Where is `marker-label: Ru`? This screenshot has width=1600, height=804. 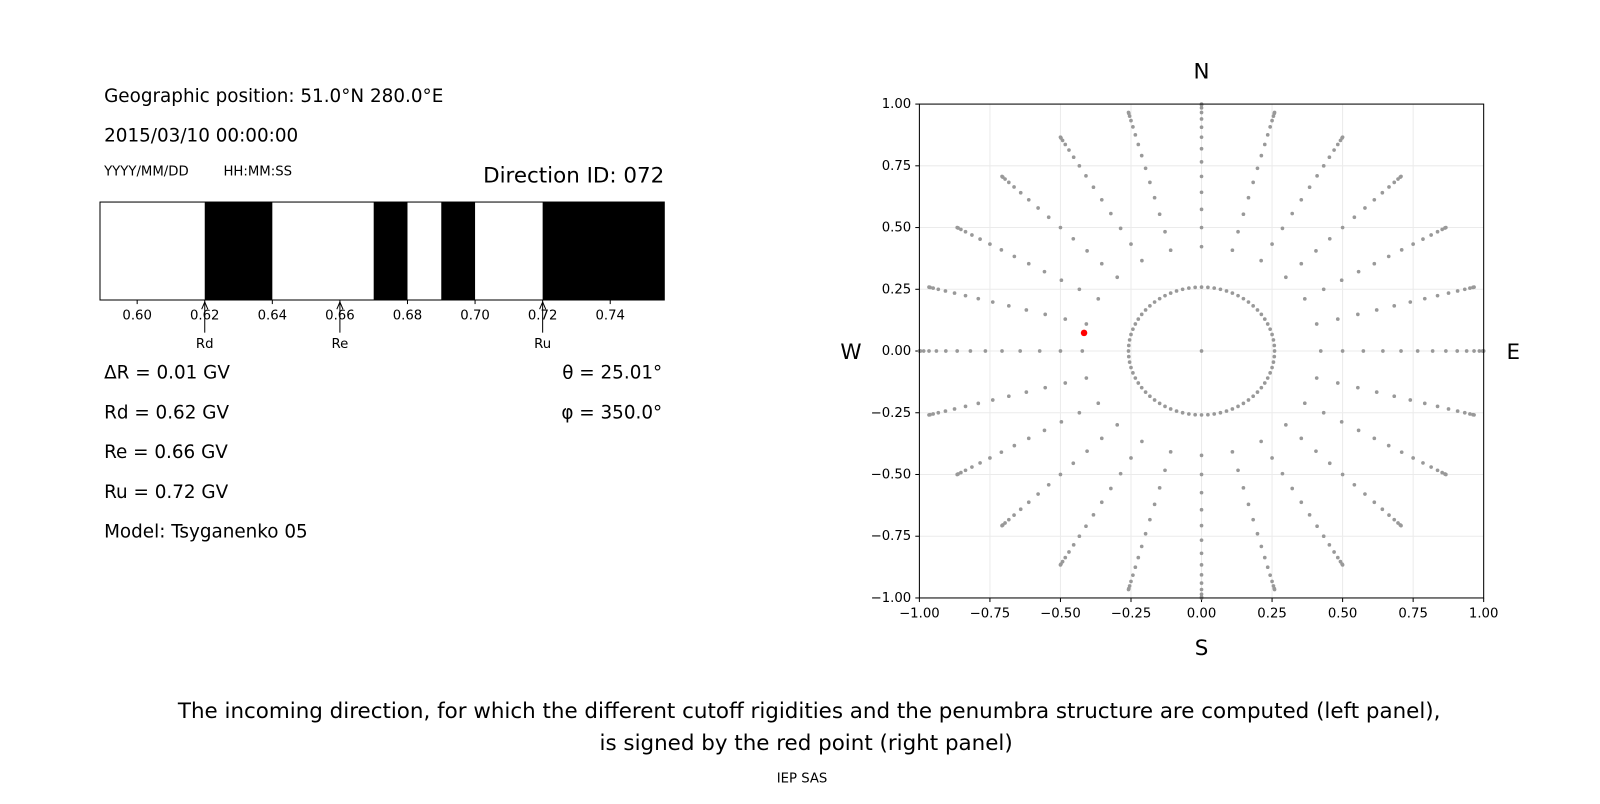
marker-label: Ru is located at coordinates (542, 344).